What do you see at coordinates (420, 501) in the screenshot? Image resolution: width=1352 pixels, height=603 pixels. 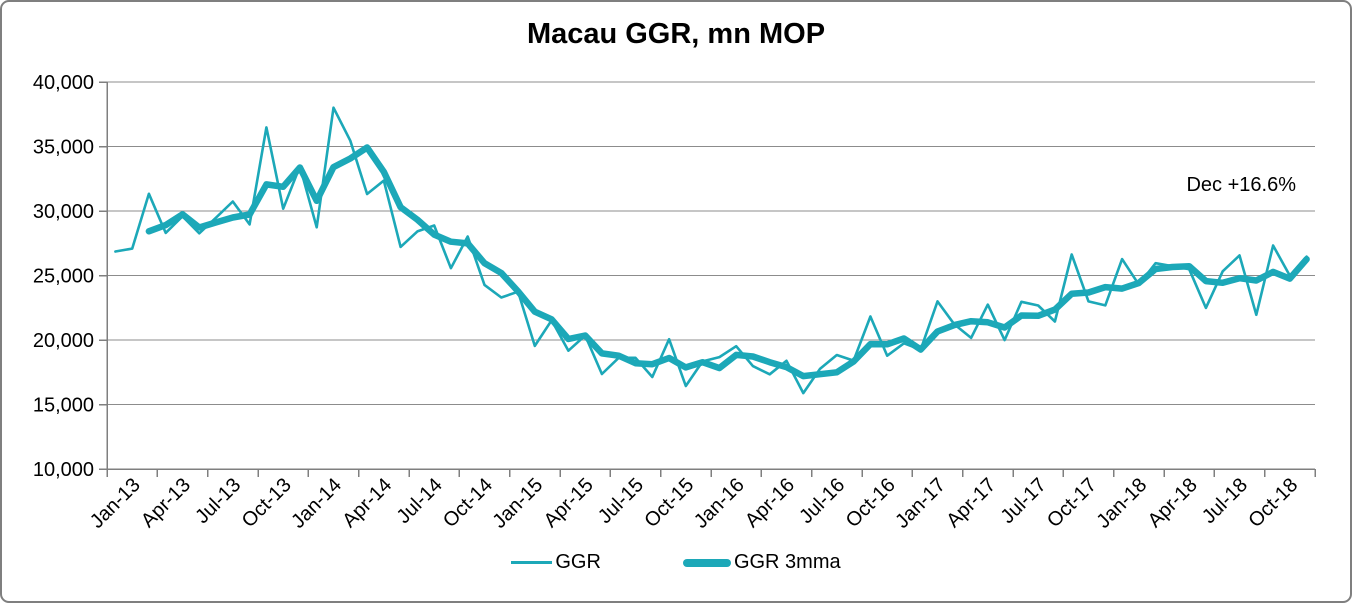 I see `x-axis-label: Jul-14` at bounding box center [420, 501].